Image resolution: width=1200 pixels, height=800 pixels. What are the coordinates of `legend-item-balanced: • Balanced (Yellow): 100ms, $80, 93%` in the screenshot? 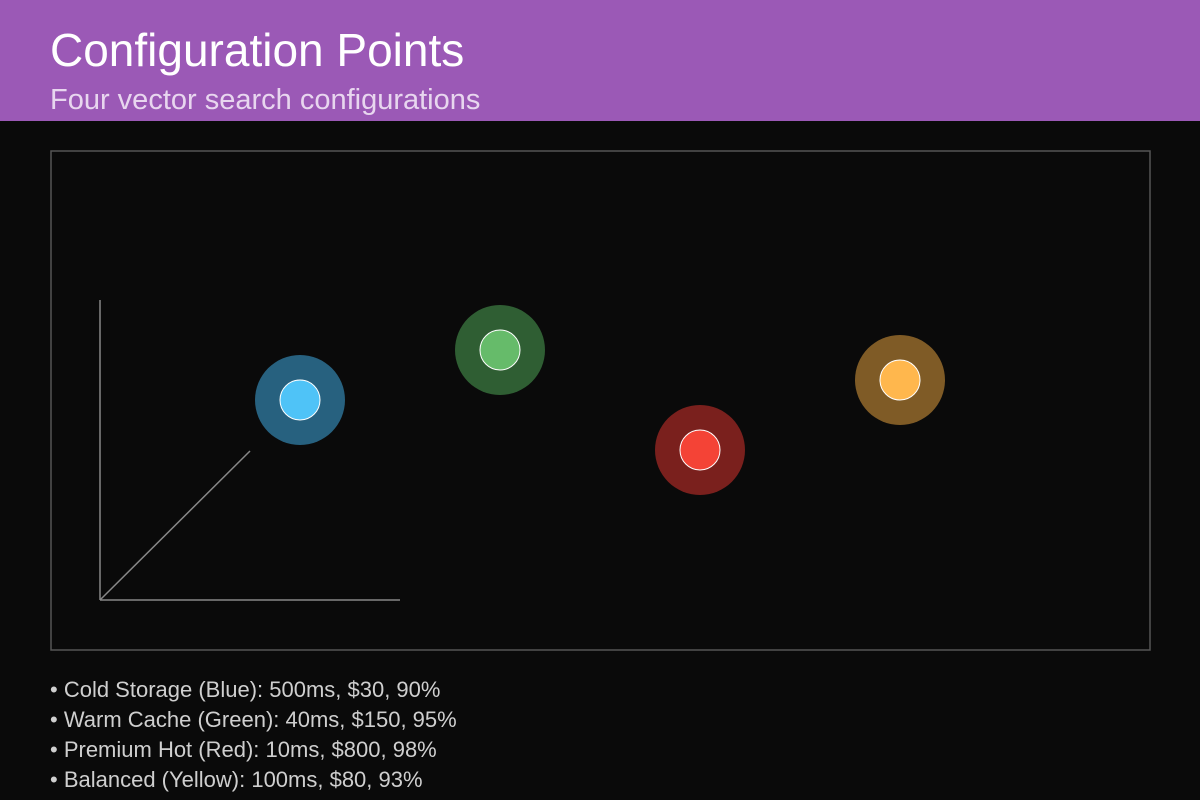 It's located at (236, 779).